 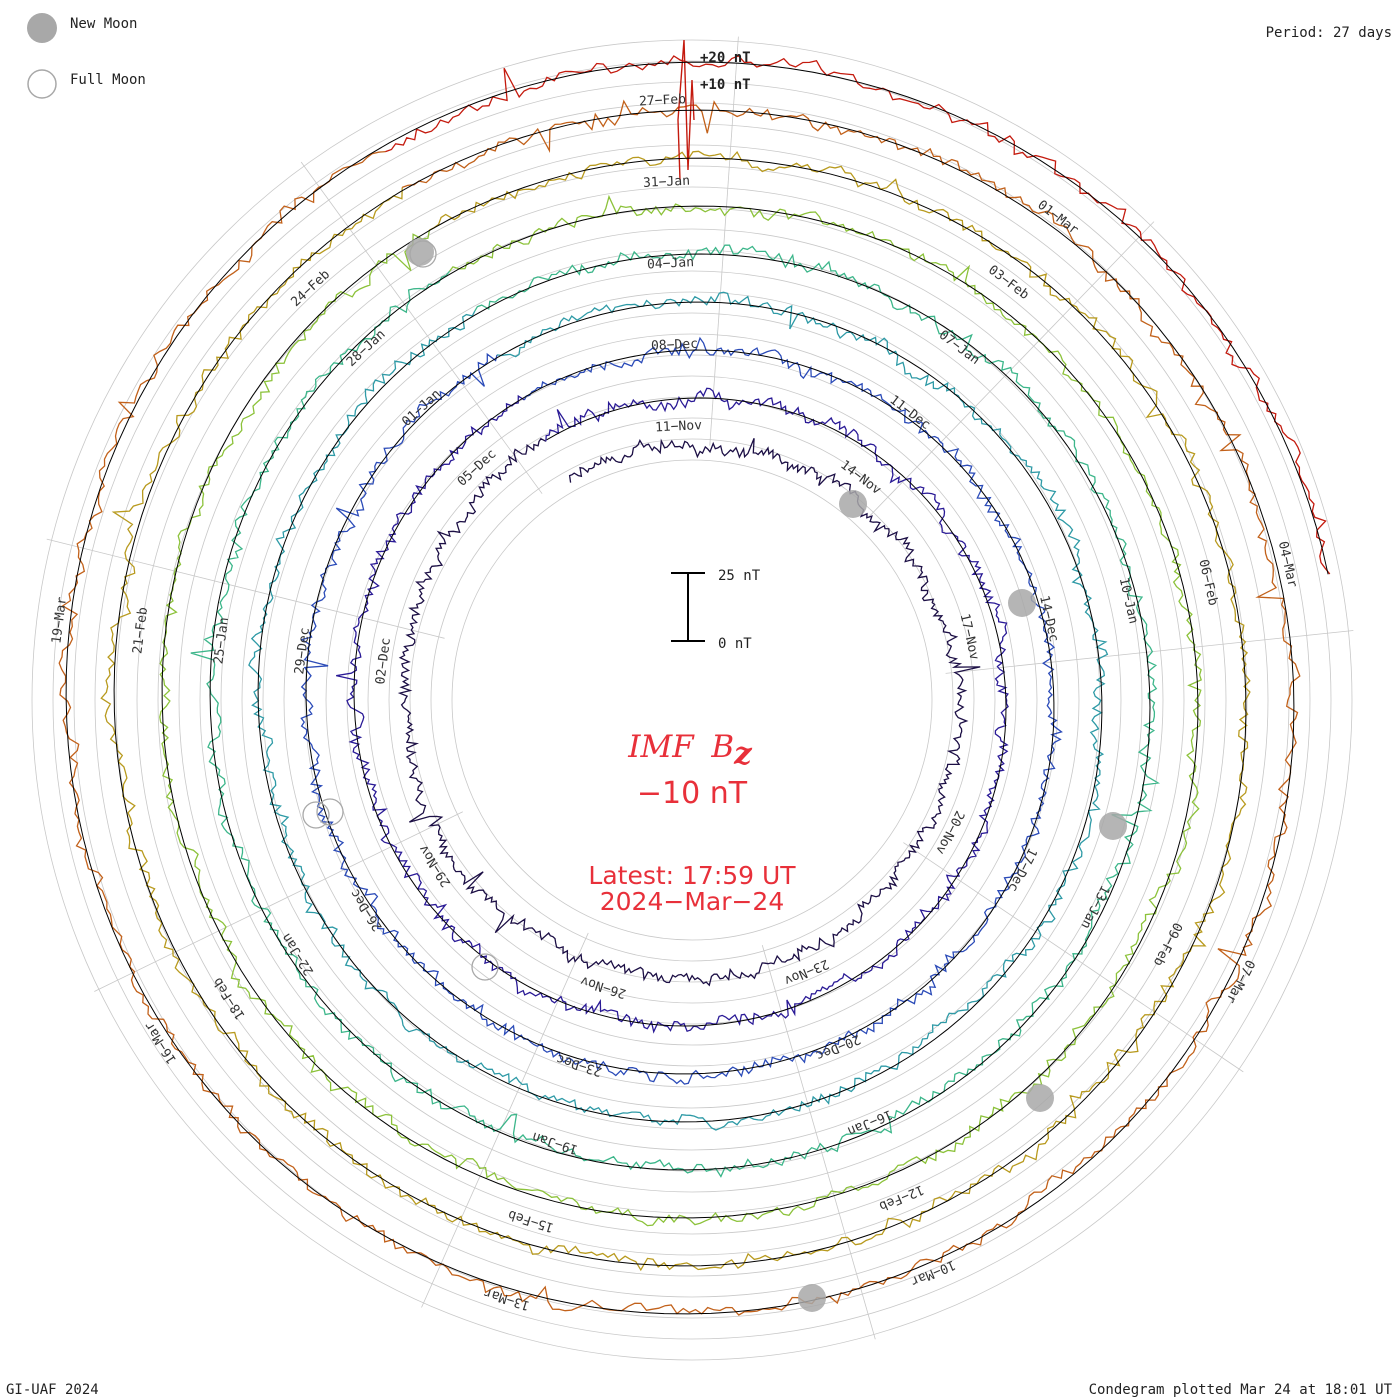 What do you see at coordinates (302, 651) in the screenshot?
I see `date-label: 29−Dec` at bounding box center [302, 651].